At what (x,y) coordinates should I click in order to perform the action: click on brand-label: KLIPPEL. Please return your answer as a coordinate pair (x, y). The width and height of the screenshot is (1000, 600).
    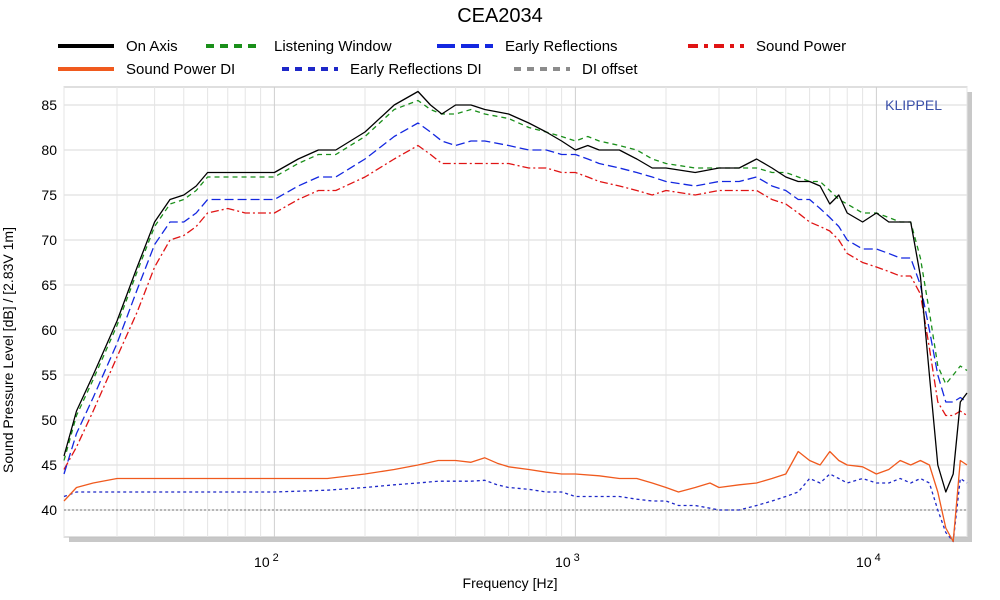
    Looking at the image, I should click on (913, 105).